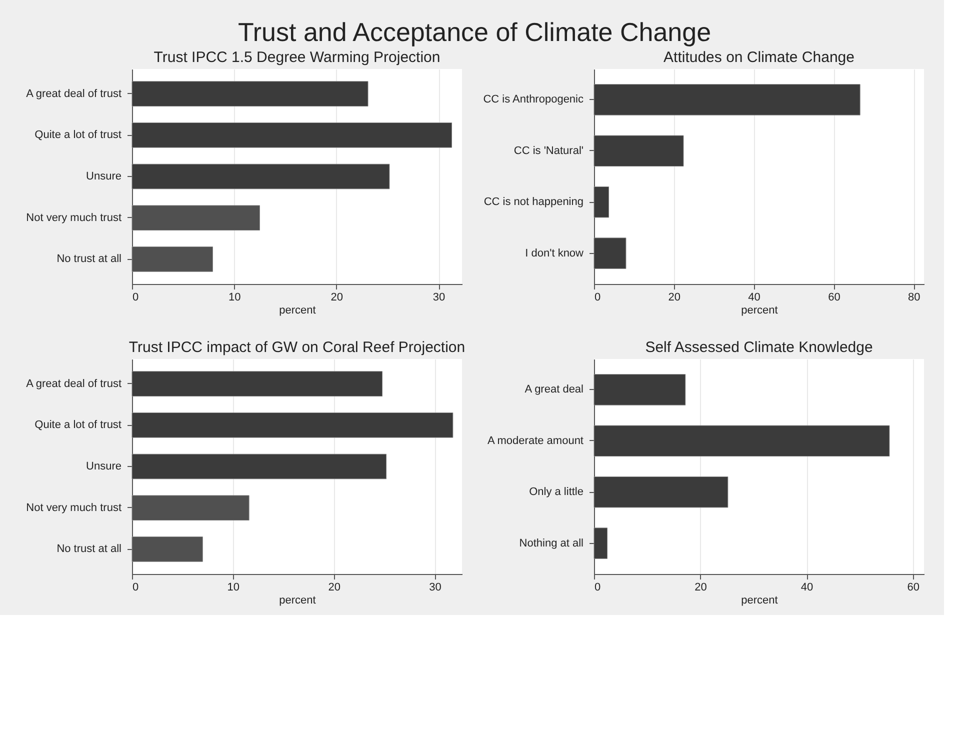  Describe the element at coordinates (297, 57) in the screenshot. I see `chart-title: Trust IPCC 1.5 Degree Warming Projection` at that location.